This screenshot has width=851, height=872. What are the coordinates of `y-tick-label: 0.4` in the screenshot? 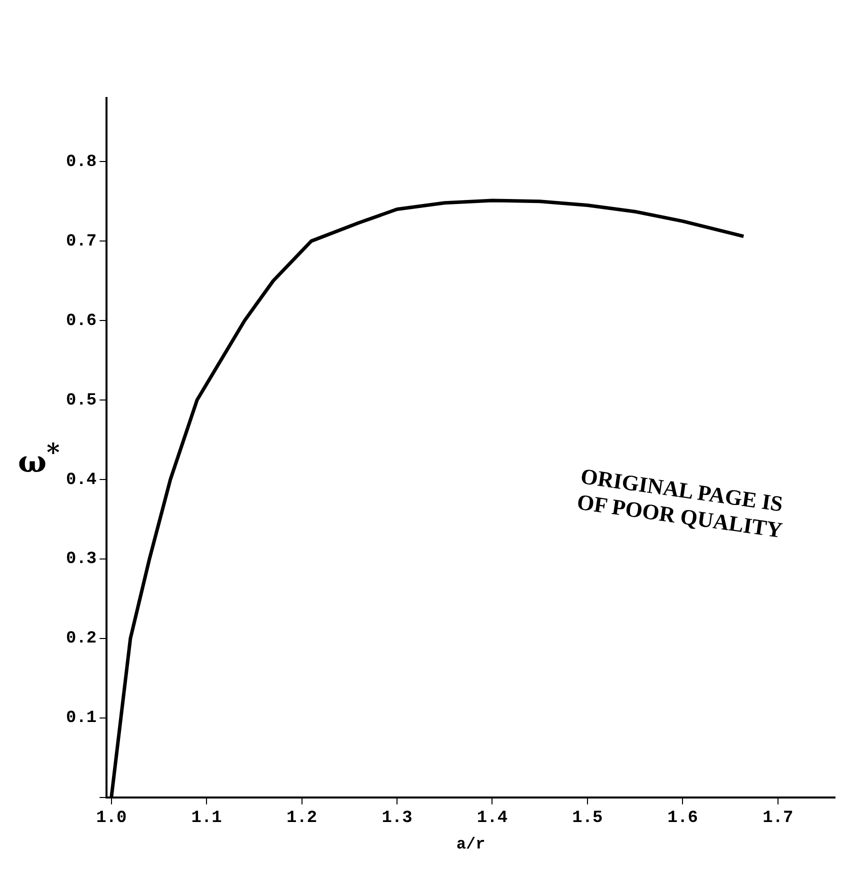 It's located at (81, 480).